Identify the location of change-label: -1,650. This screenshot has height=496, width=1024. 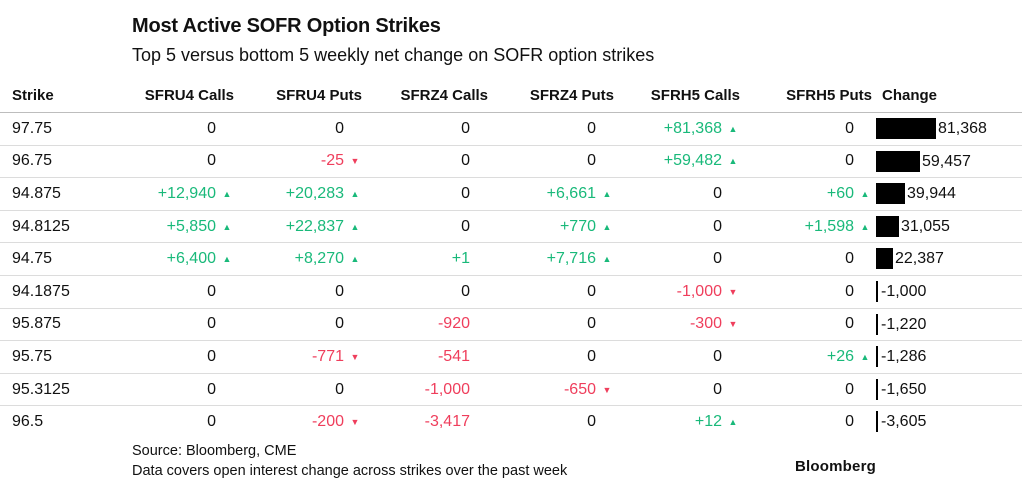
(904, 389).